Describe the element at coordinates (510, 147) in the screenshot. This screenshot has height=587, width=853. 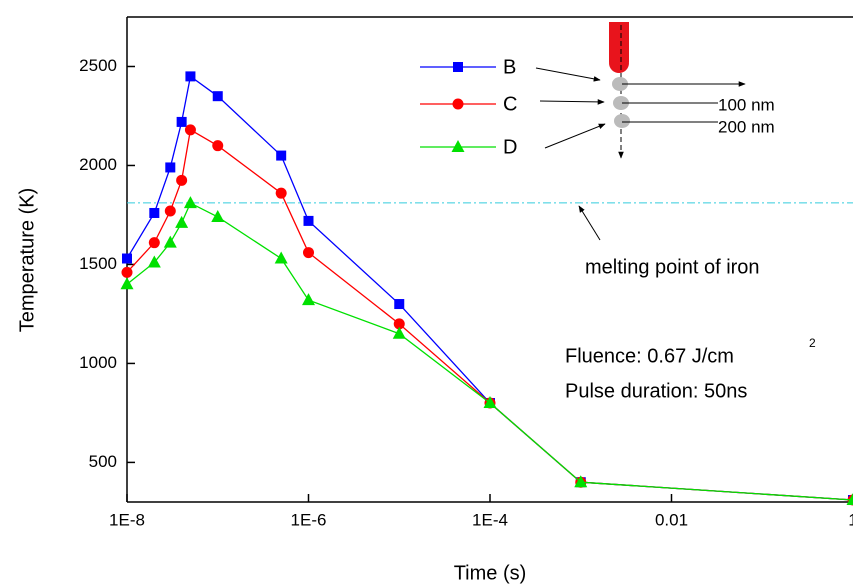
I see `legend-label: D` at that location.